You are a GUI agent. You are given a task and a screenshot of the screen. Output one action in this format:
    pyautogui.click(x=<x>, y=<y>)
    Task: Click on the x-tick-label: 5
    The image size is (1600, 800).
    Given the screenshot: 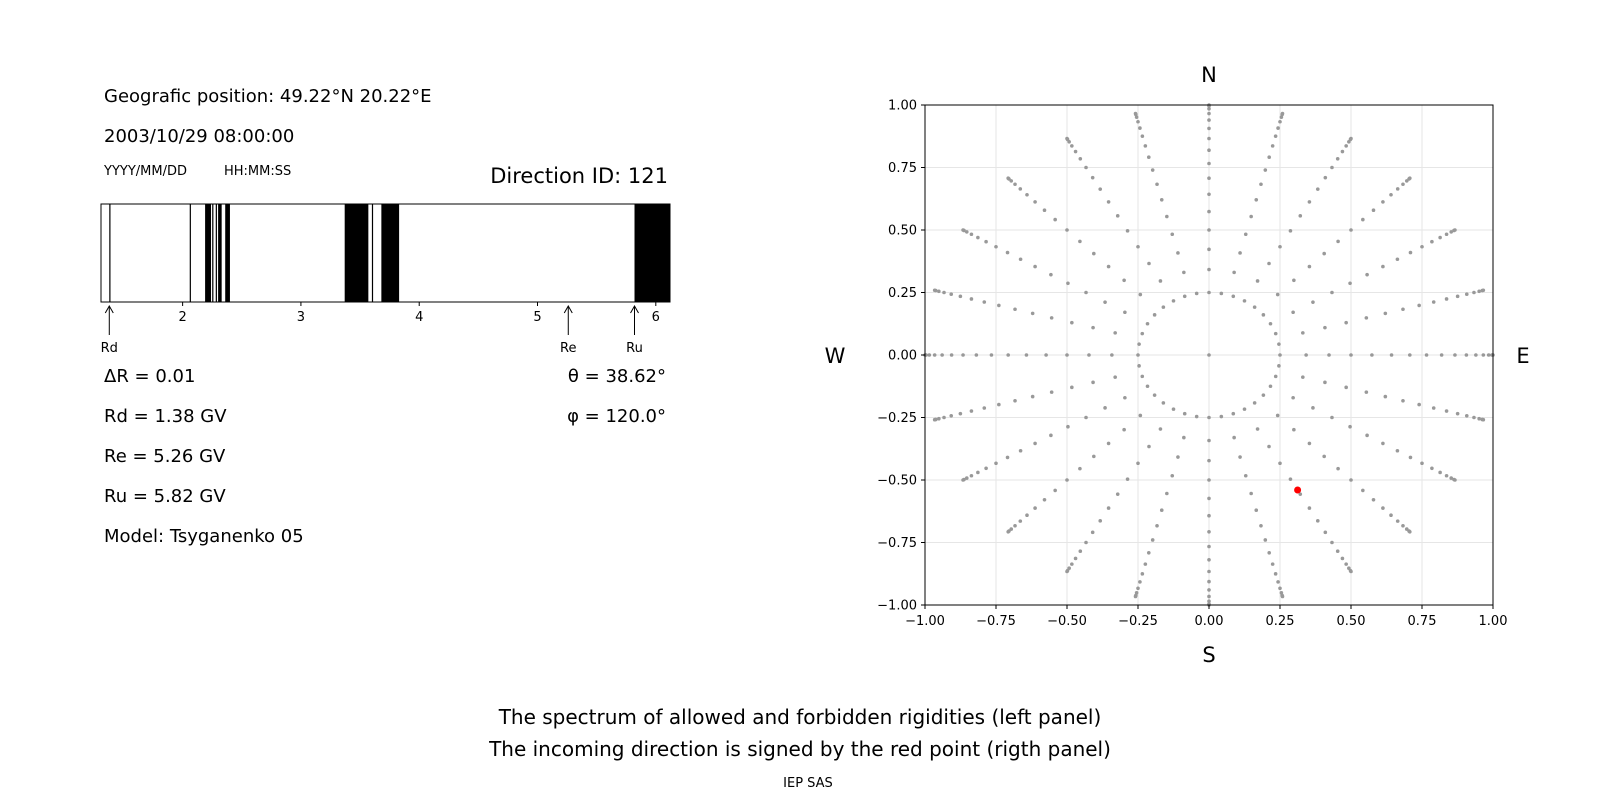 What is the action you would take?
    pyautogui.click(x=537, y=317)
    